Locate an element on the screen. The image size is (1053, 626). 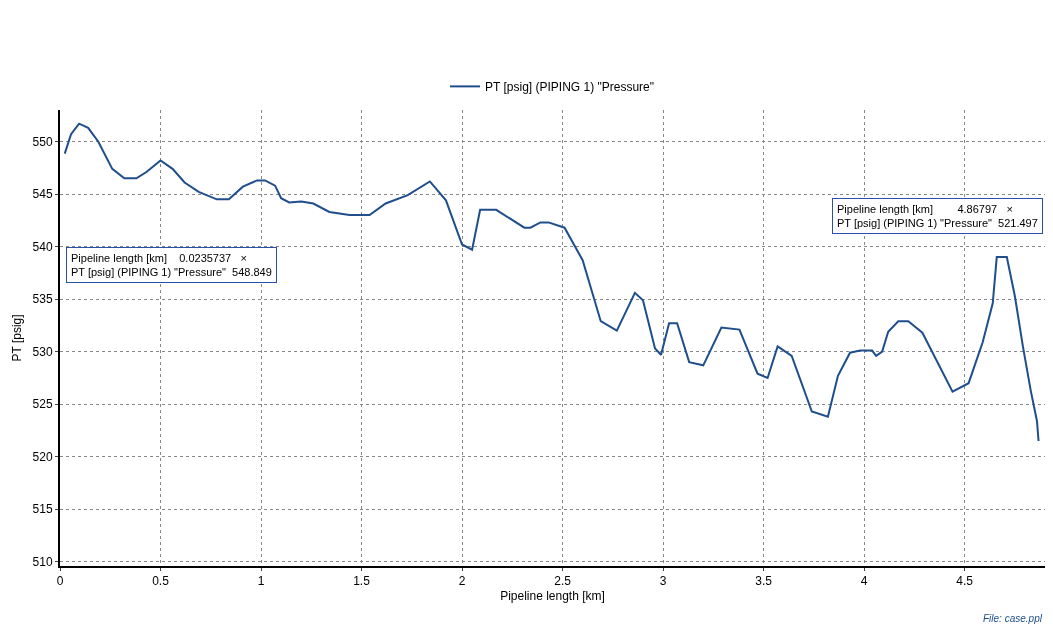
x-axis-title: Pipeline length [km] is located at coordinates (552, 595).